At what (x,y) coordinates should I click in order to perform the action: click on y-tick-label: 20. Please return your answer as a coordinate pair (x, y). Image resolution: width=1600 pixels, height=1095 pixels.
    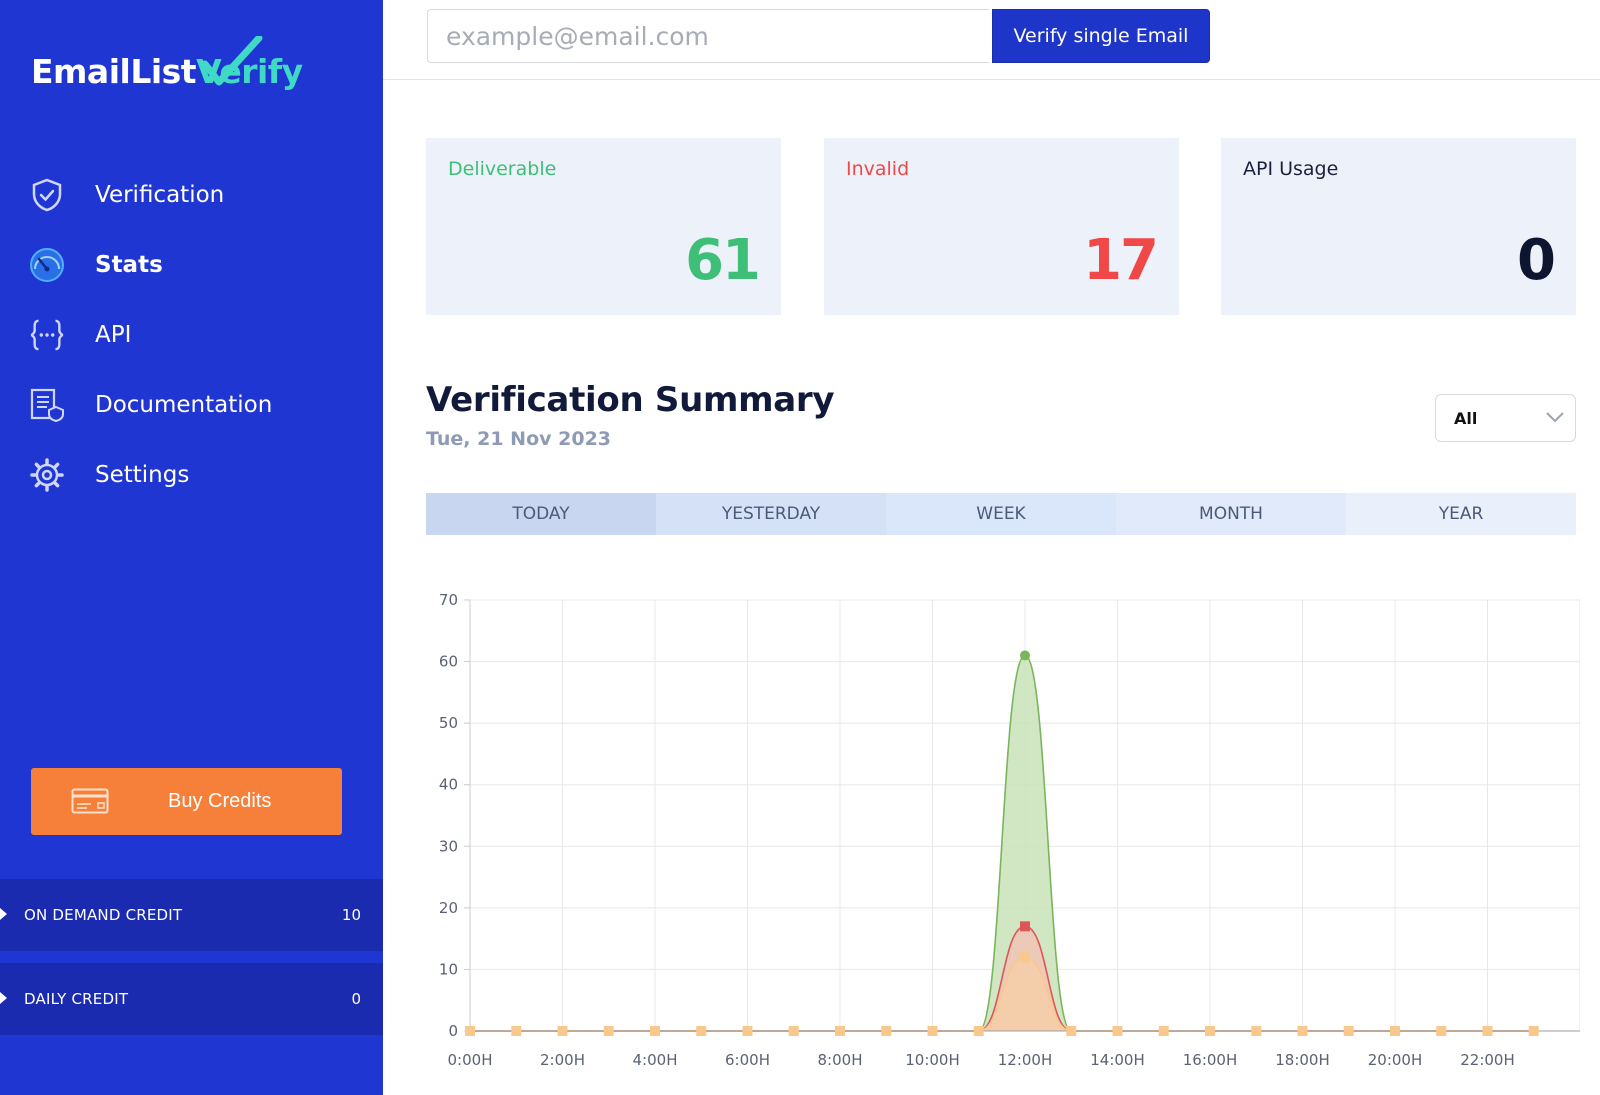
    Looking at the image, I should click on (448, 908).